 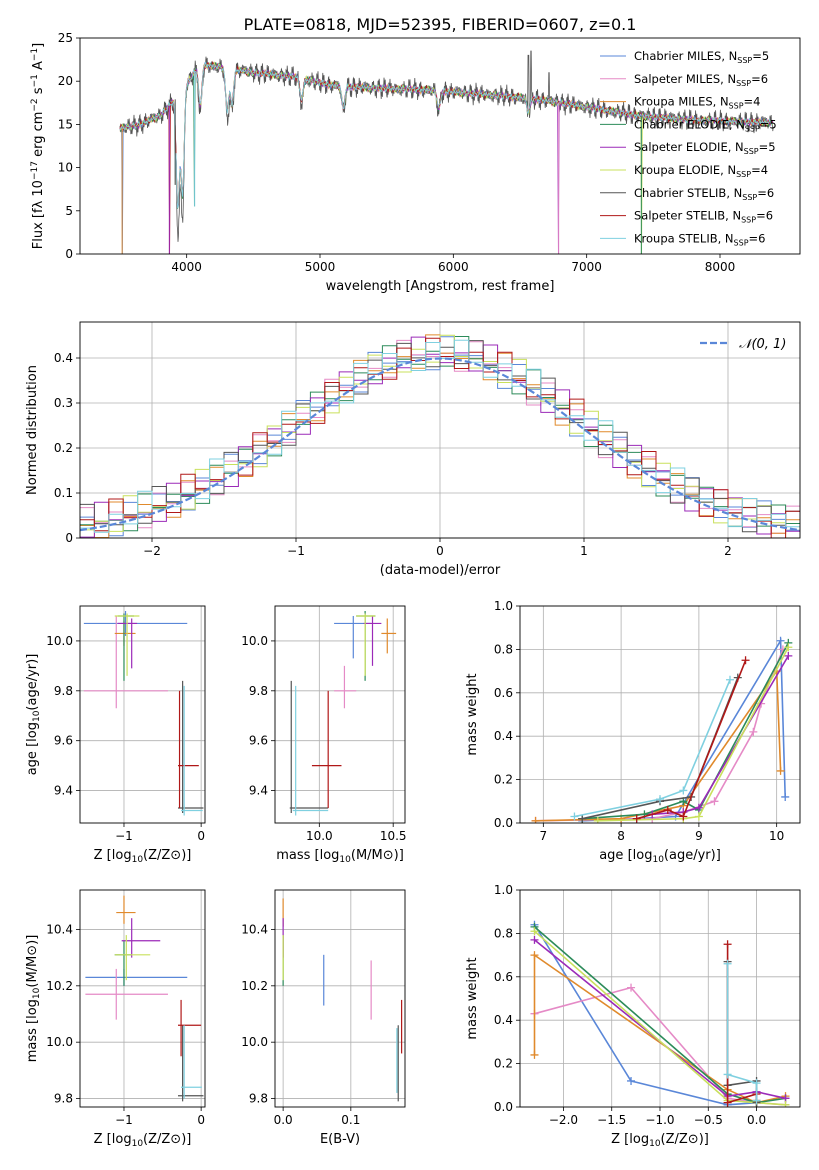 What do you see at coordinates (503, 933) in the screenshot?
I see `y-tick-label: 0.8` at bounding box center [503, 933].